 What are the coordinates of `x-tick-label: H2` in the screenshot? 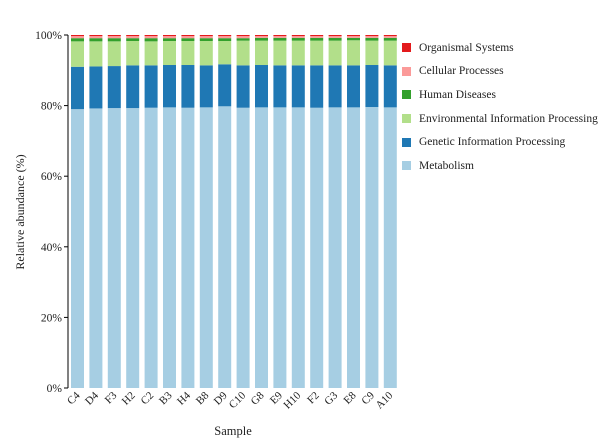 It's located at (129, 399).